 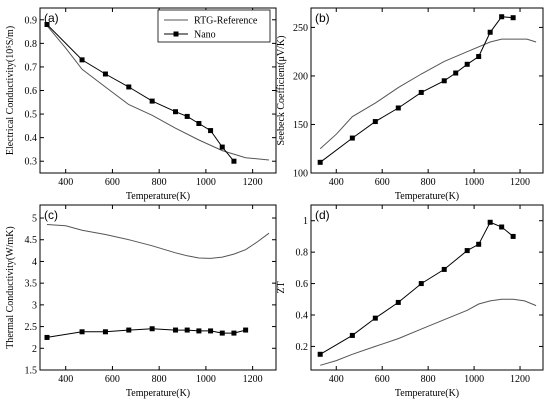 I want to click on legend-box, so click(x=214, y=26).